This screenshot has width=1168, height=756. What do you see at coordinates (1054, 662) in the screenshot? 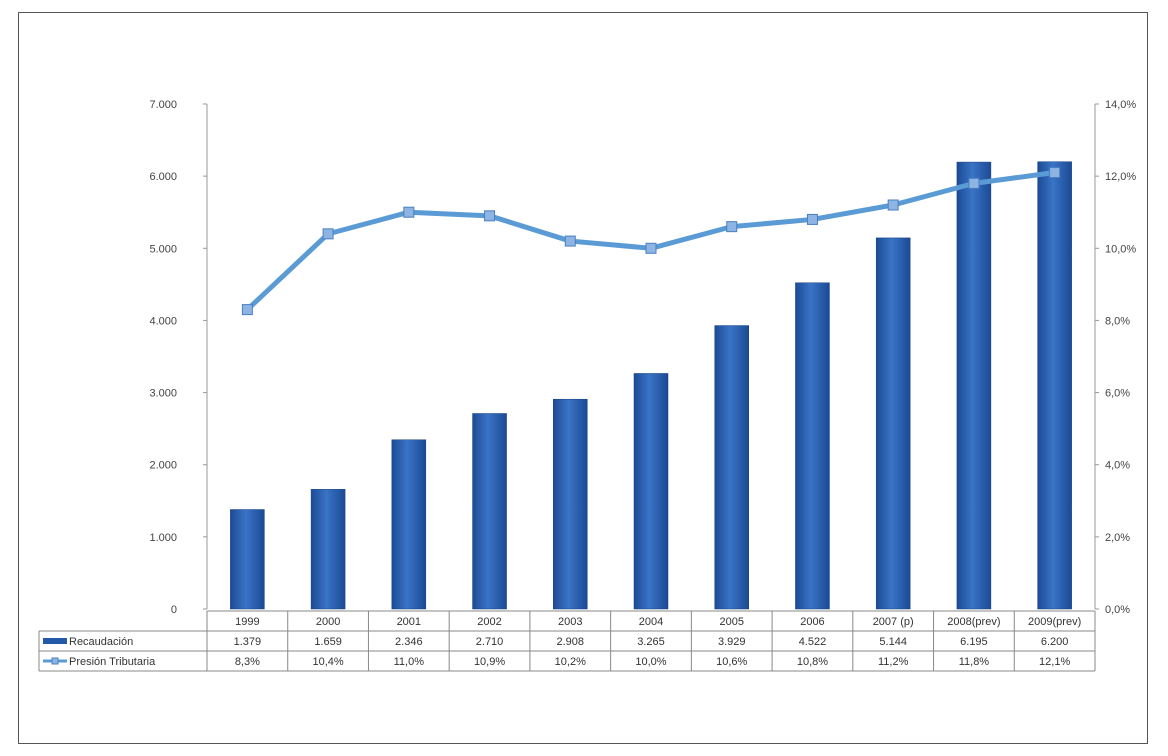
I see `data-label: 12,1%` at bounding box center [1054, 662].